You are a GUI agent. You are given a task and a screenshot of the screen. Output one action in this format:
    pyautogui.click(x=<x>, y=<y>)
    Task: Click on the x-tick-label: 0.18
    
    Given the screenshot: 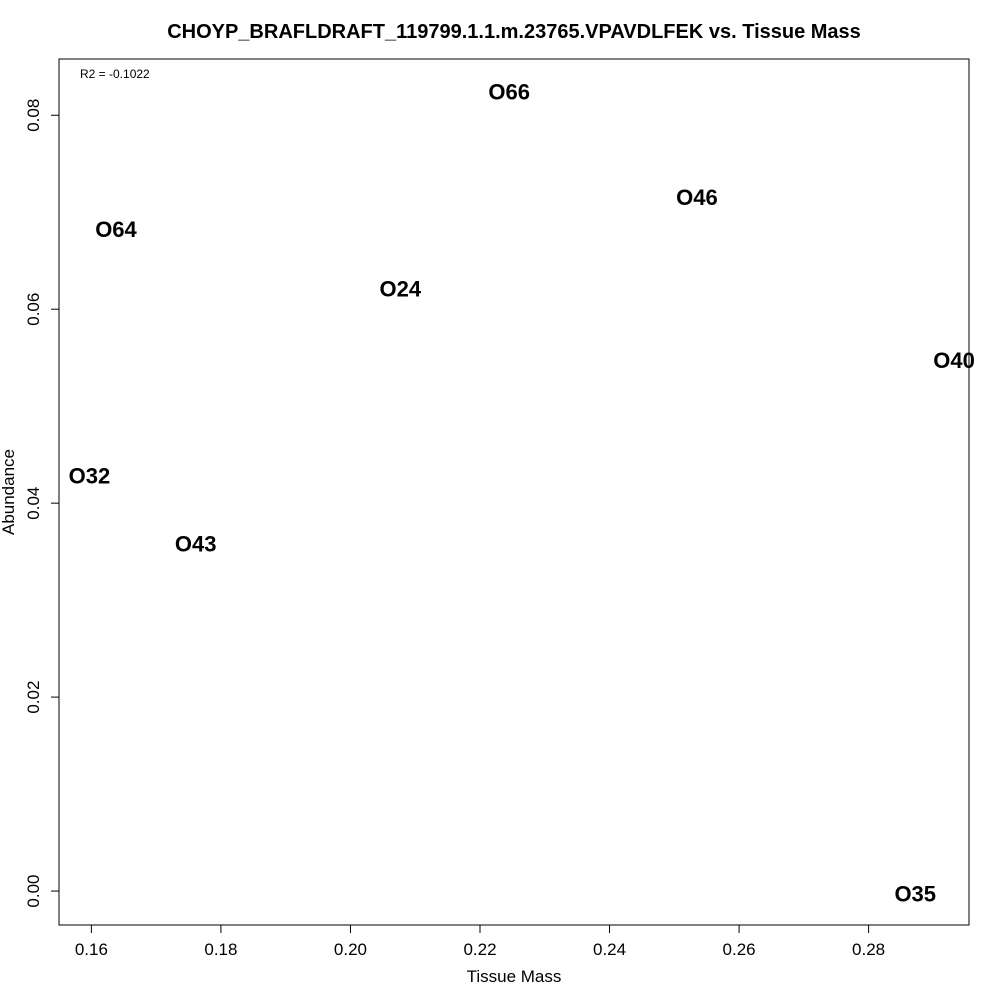 What is the action you would take?
    pyautogui.click(x=220, y=949)
    